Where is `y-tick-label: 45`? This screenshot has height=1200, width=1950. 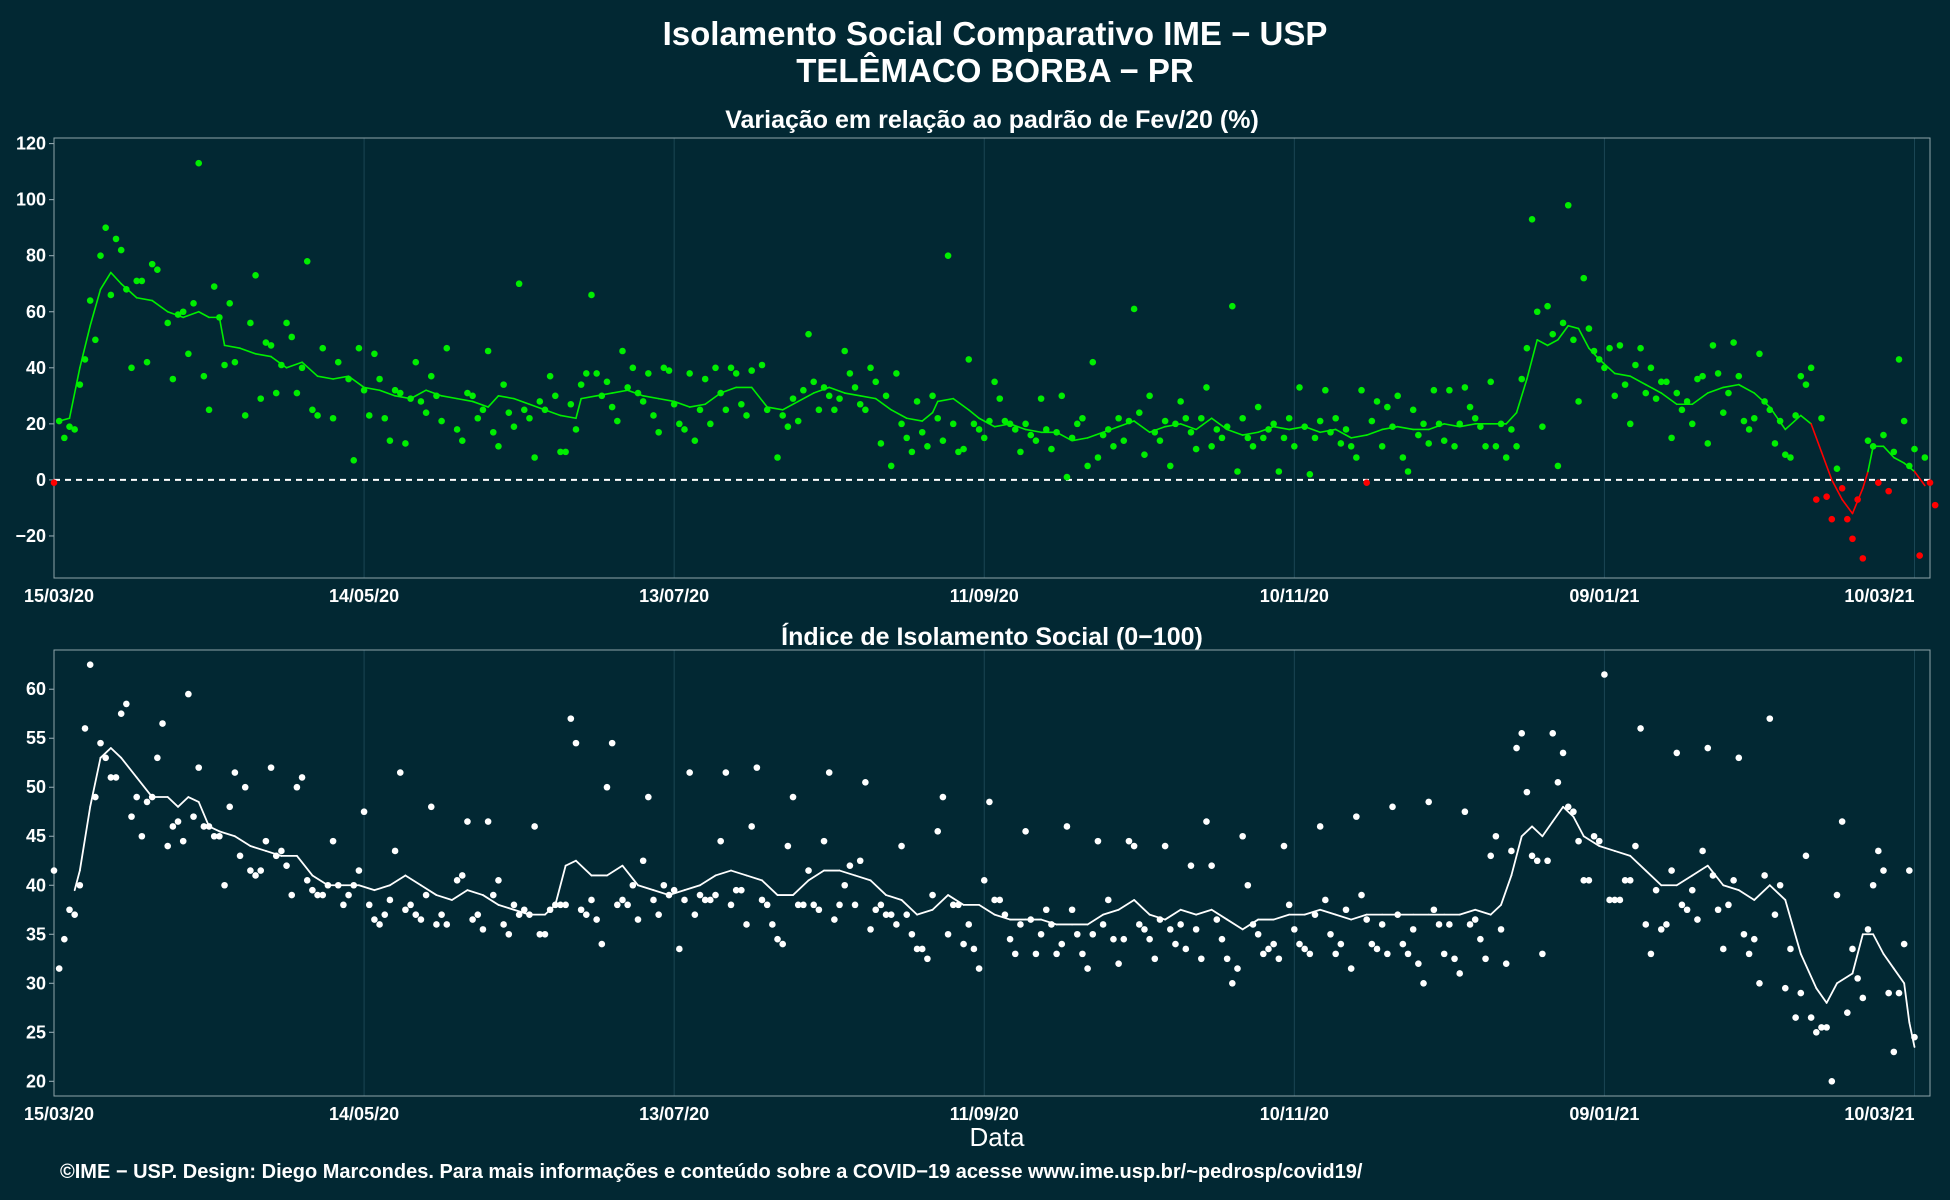 y-tick-label: 45 is located at coordinates (36, 836).